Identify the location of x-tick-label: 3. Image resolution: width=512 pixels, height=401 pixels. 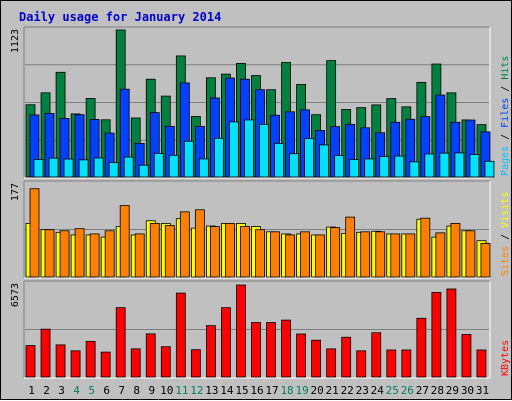
(61, 390).